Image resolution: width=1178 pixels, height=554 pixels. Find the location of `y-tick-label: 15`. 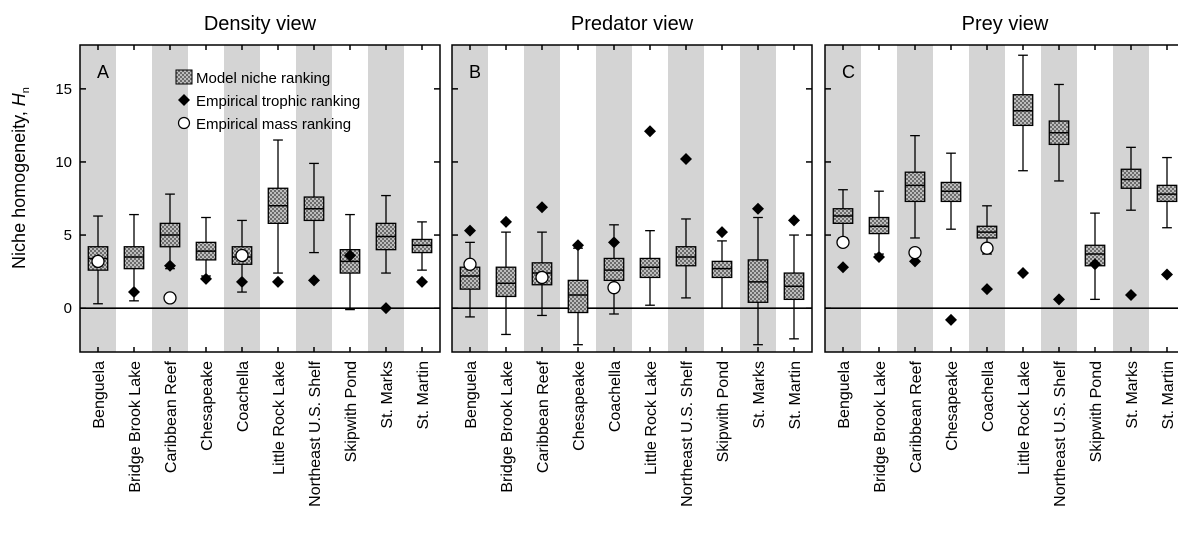

y-tick-label: 15 is located at coordinates (63, 89).